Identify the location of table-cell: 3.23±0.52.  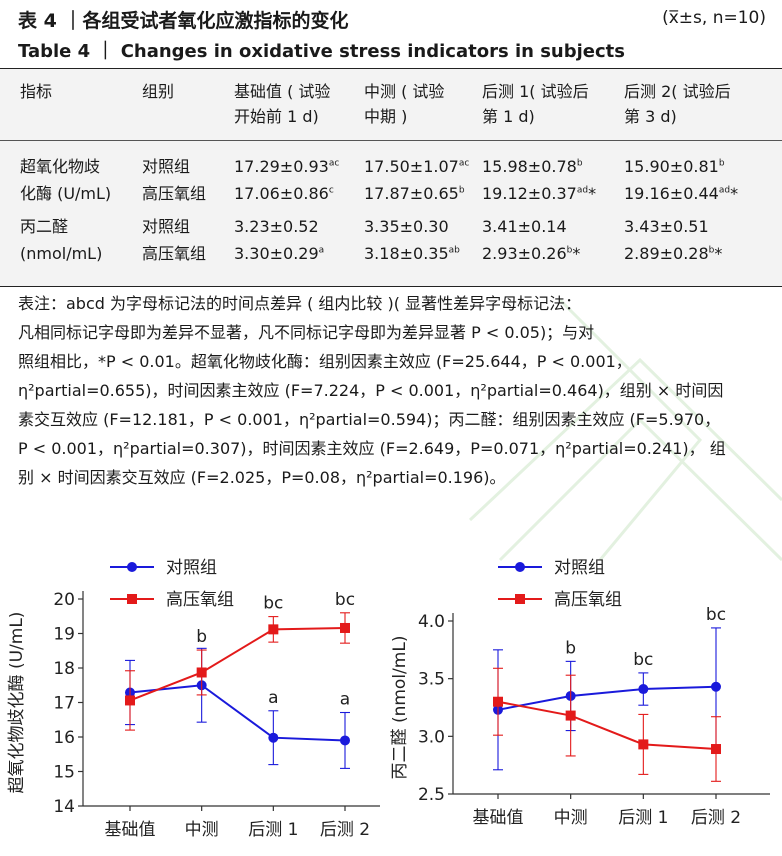
(276, 227).